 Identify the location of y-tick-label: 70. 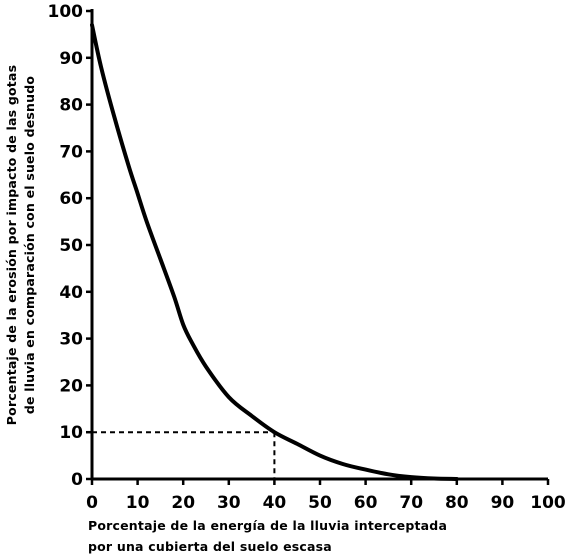
(71, 152).